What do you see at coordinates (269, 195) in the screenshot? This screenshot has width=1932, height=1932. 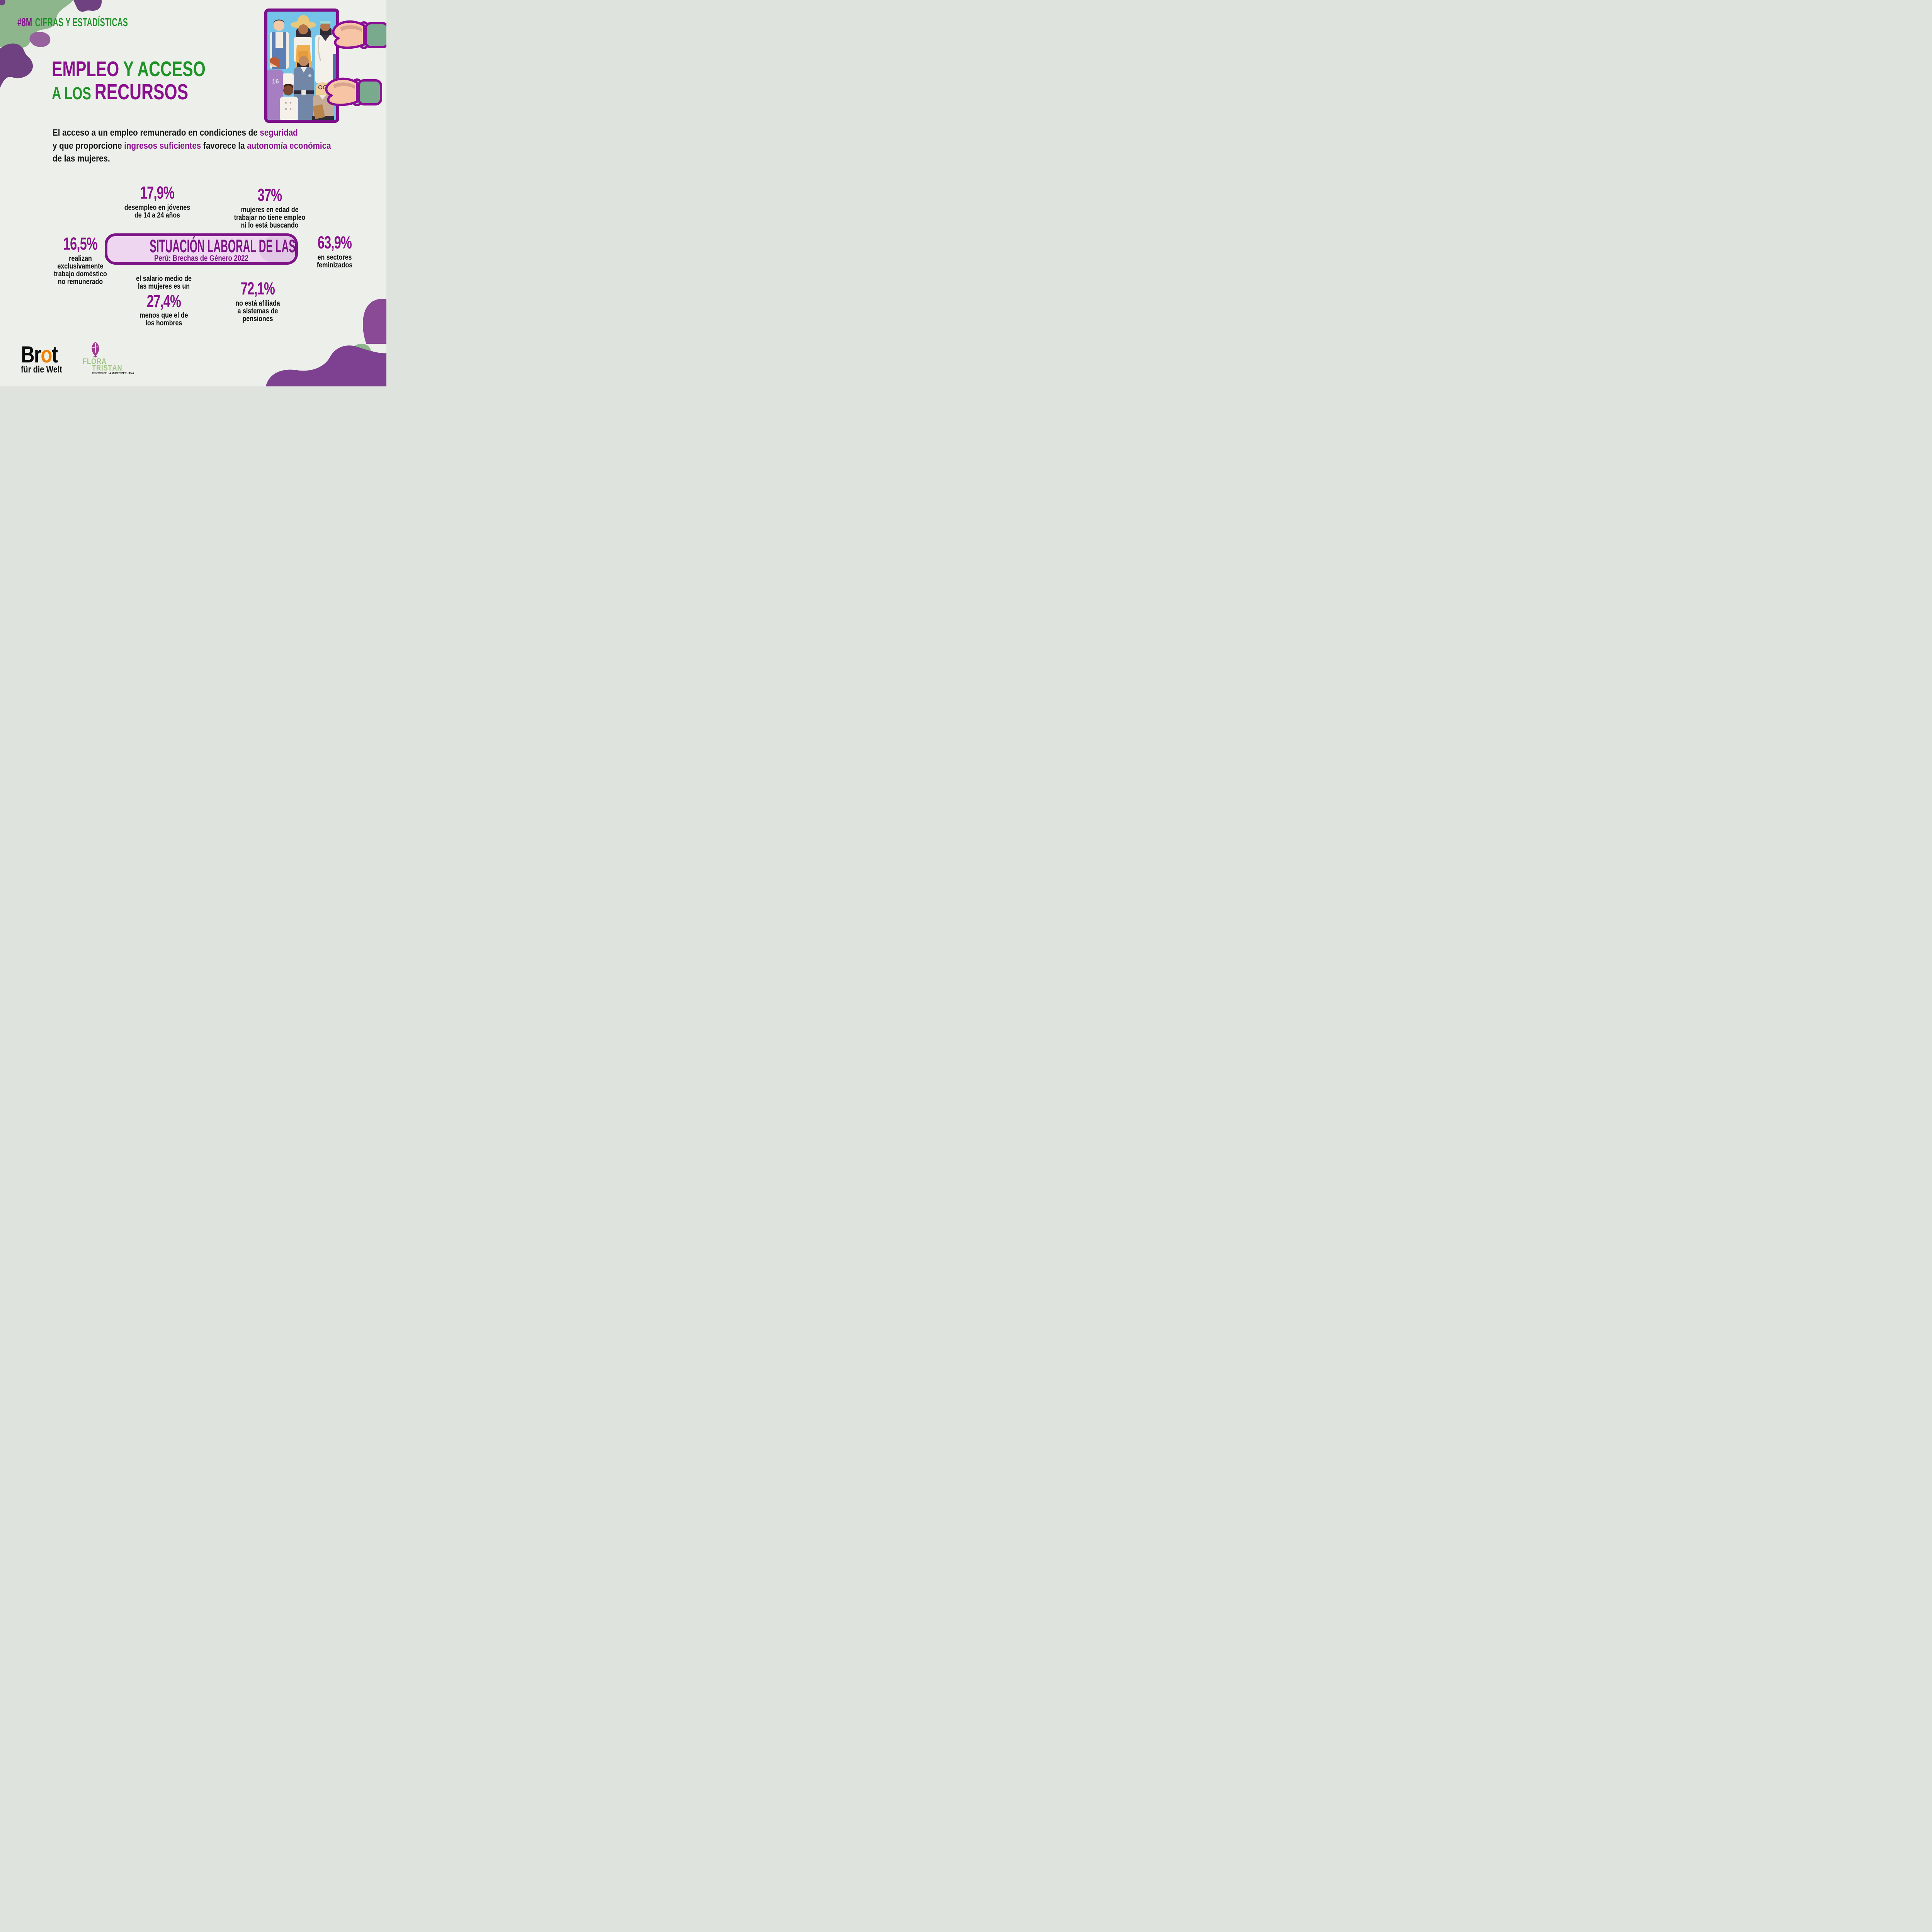 I see `stat-value: 37%` at bounding box center [269, 195].